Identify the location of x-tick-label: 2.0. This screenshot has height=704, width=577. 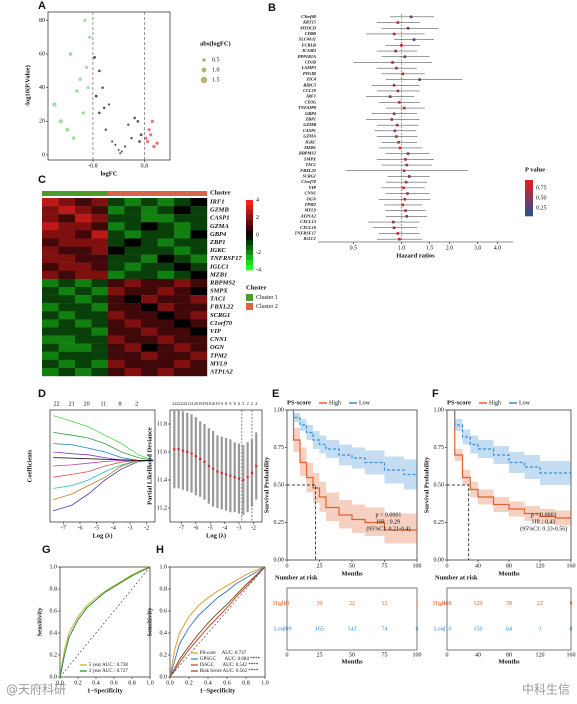
(450, 248).